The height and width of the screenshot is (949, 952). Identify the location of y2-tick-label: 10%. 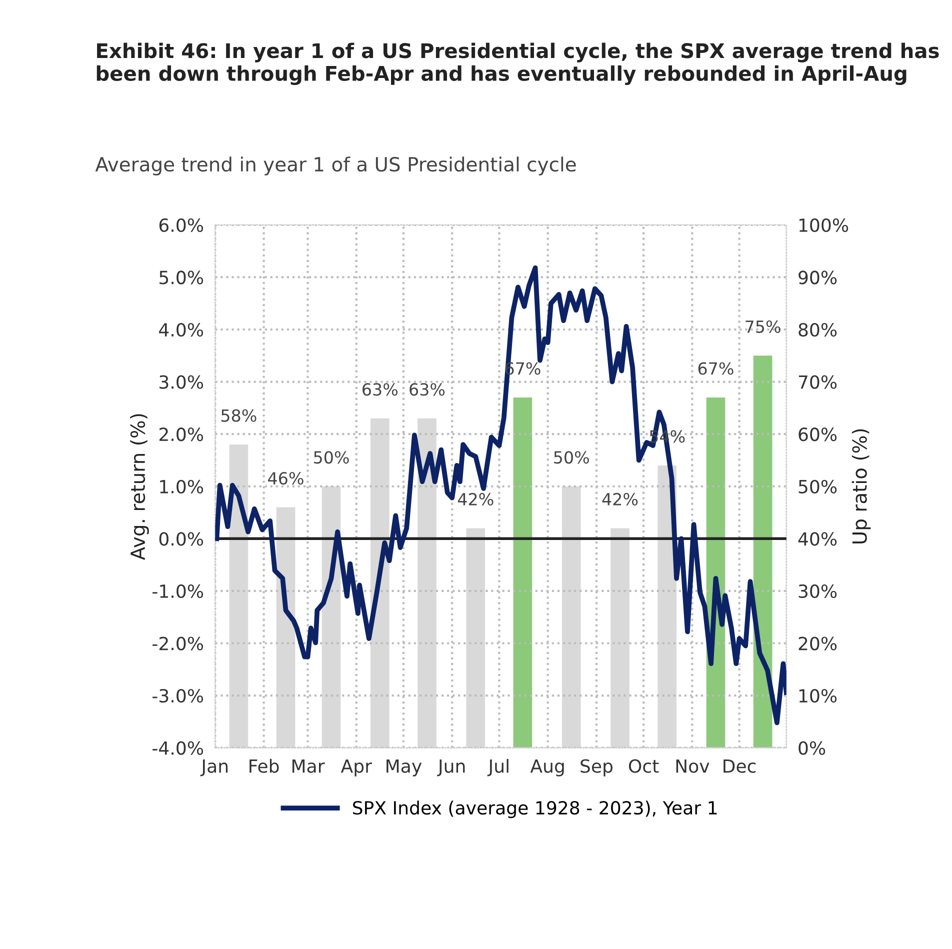
(818, 695).